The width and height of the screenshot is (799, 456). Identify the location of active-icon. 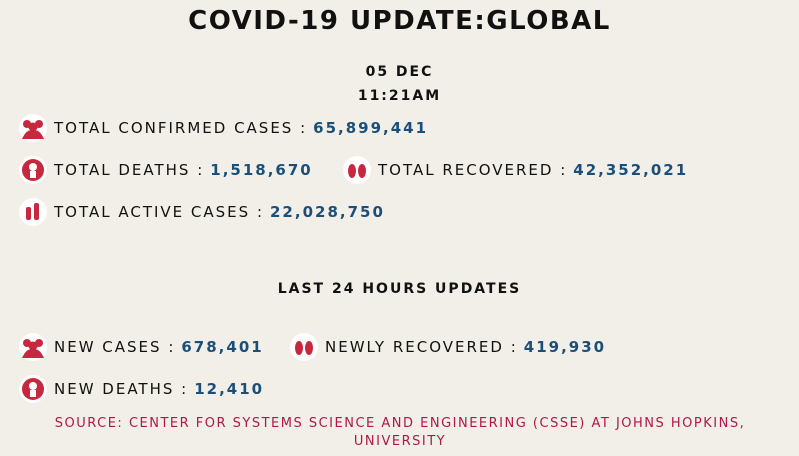
(33, 212).